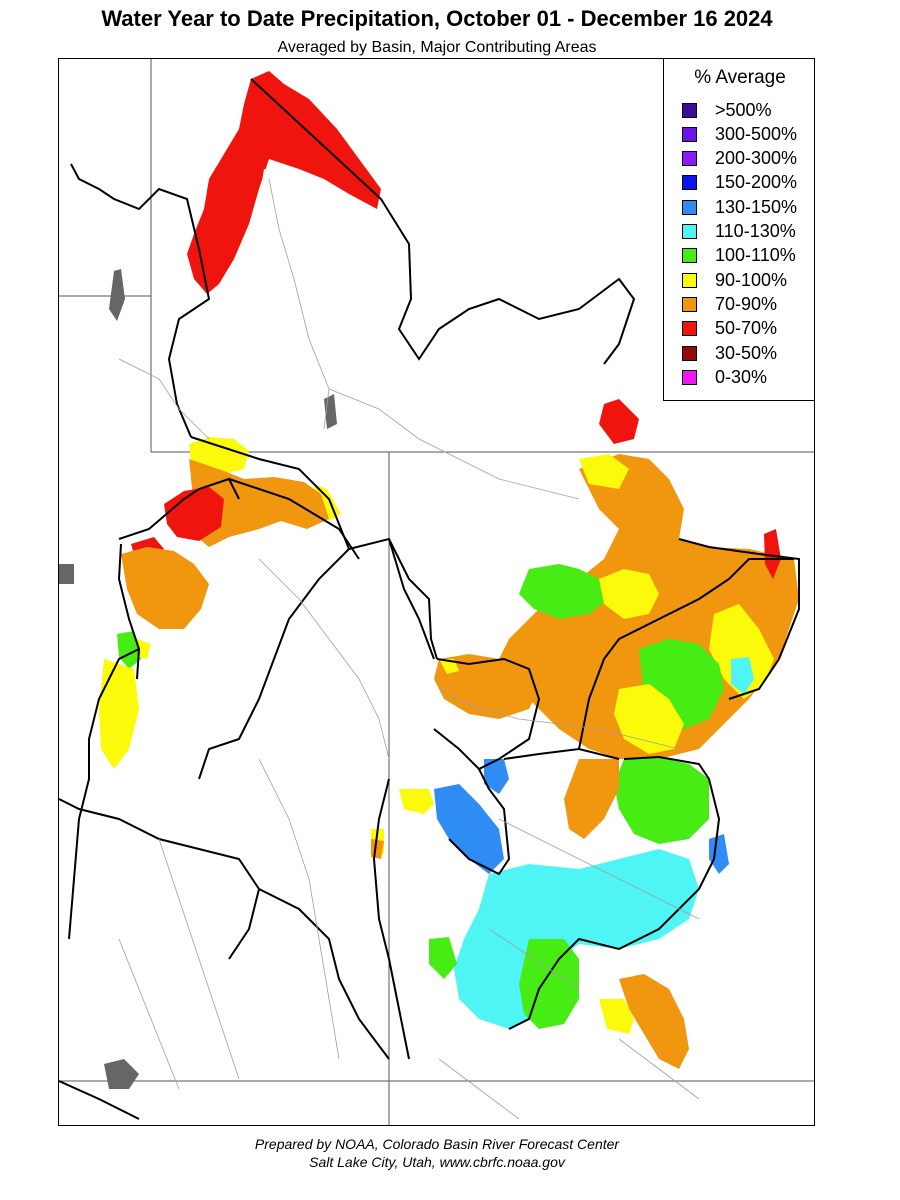 The image size is (900, 1200). I want to click on legend-label: 150-200%, so click(756, 182).